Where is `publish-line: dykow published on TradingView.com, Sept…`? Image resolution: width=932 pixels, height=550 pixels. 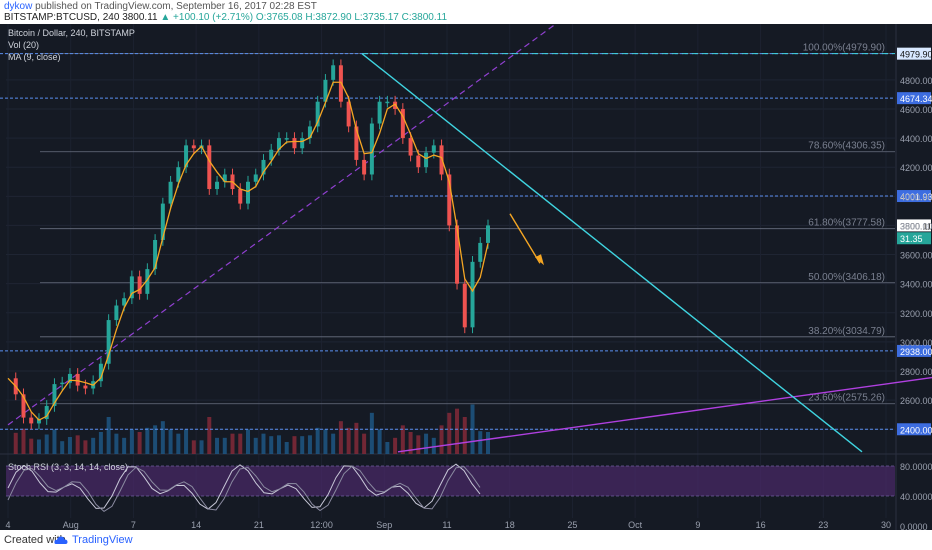
publish-line: dykow published on TradingView.com, Sept… is located at coordinates (160, 6).